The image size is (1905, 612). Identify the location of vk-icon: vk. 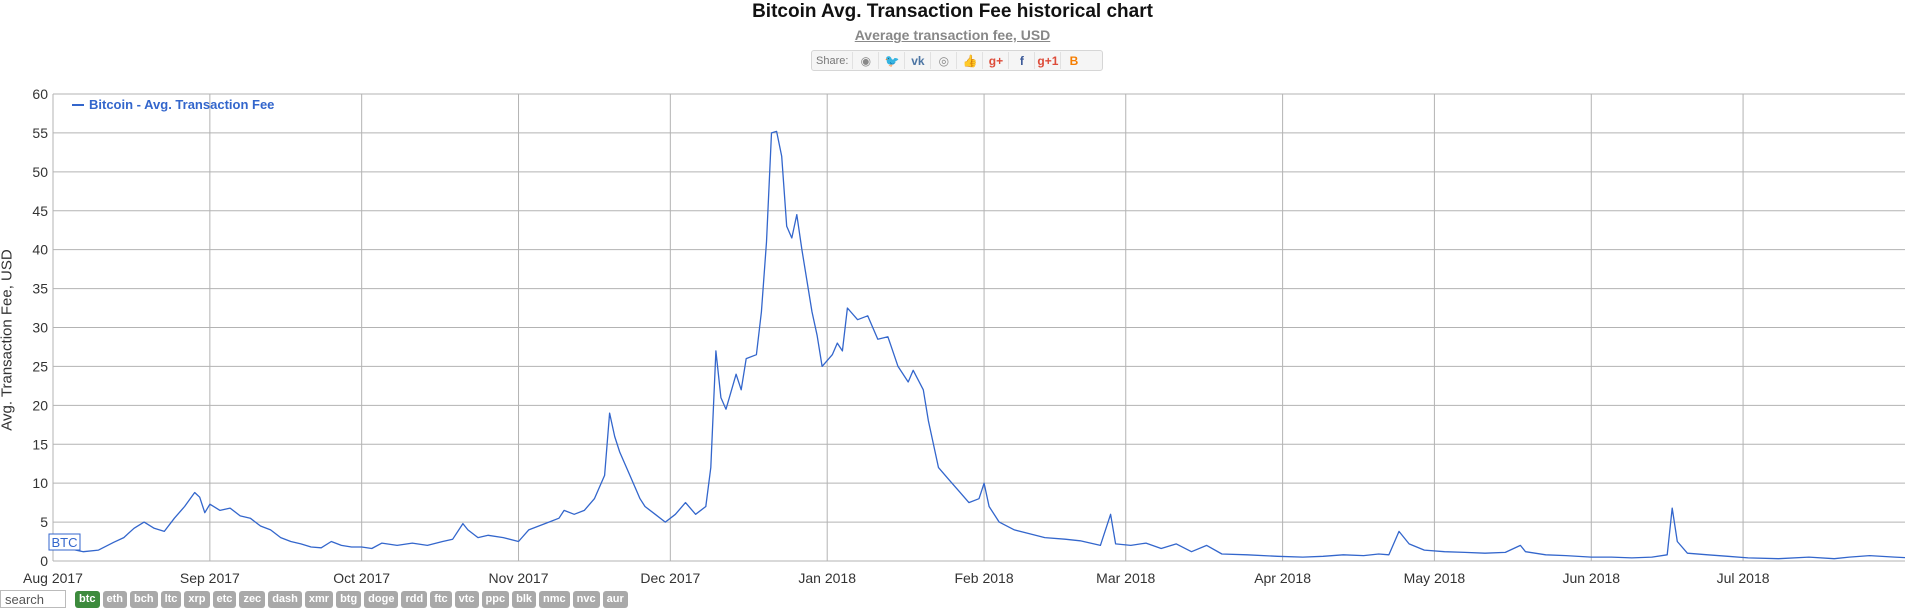
(917, 60).